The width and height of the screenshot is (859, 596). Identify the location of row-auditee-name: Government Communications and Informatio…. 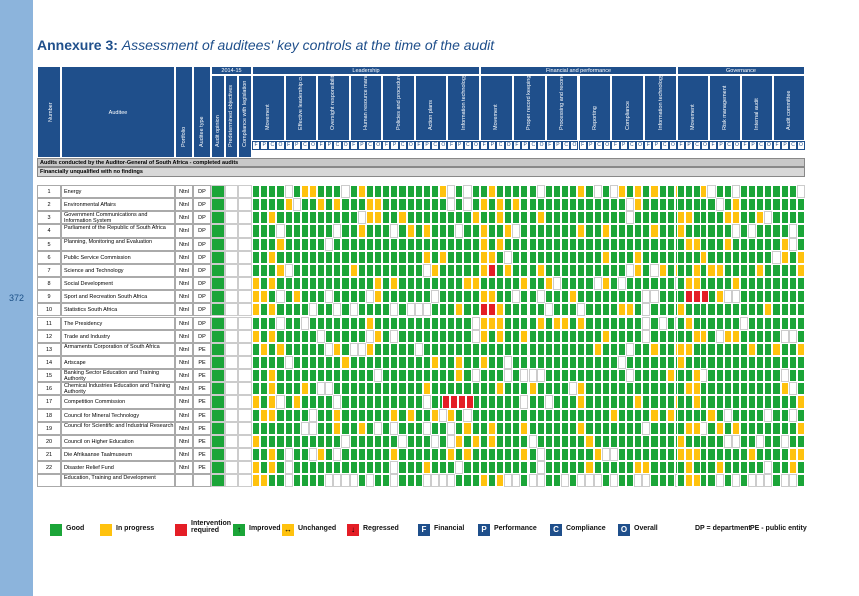
(118, 218).